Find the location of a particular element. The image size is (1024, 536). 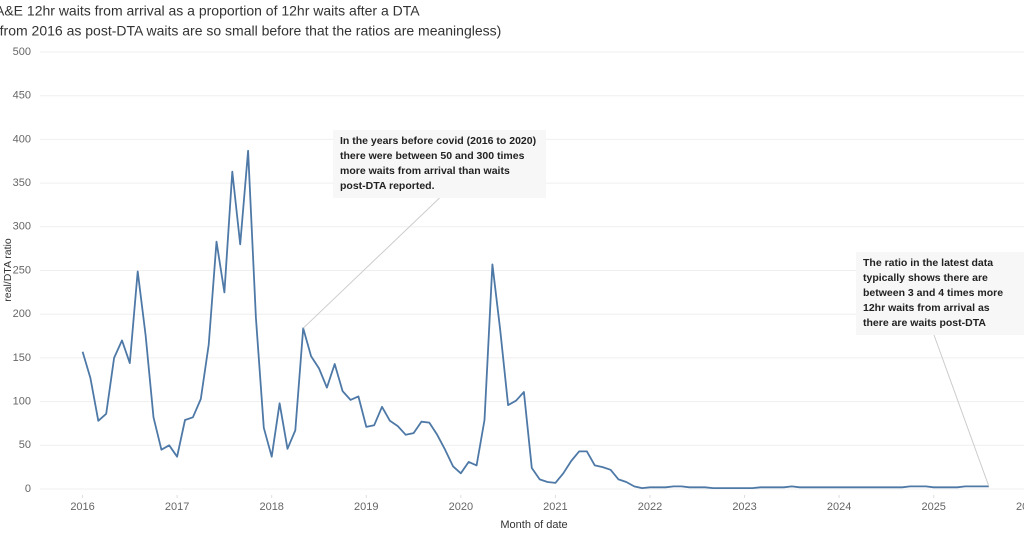

x-tick-label: 2018 is located at coordinates (271, 507).